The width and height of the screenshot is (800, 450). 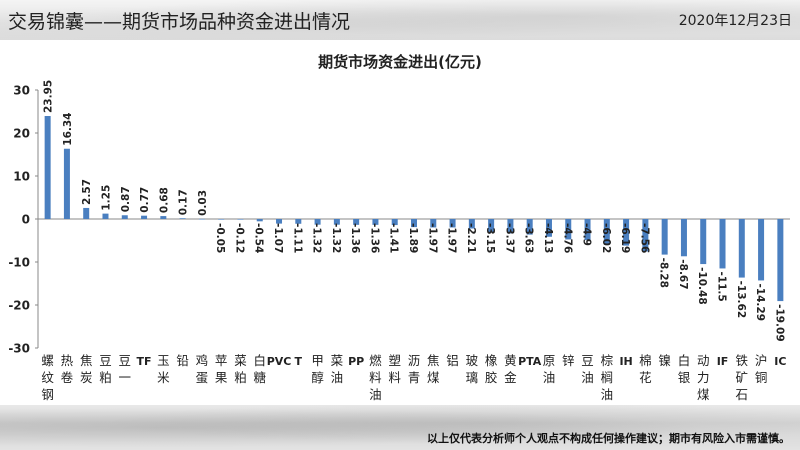 I want to click on data-label: -4.13, so click(x=548, y=238).